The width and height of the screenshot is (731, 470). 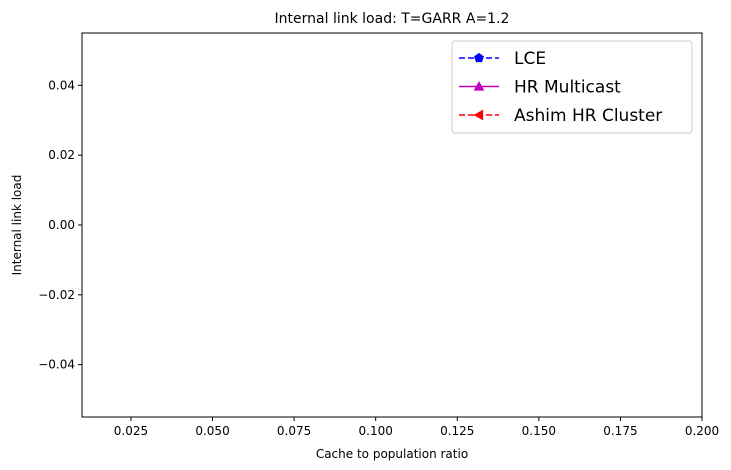 I want to click on legend-item: LCE, so click(x=502, y=59).